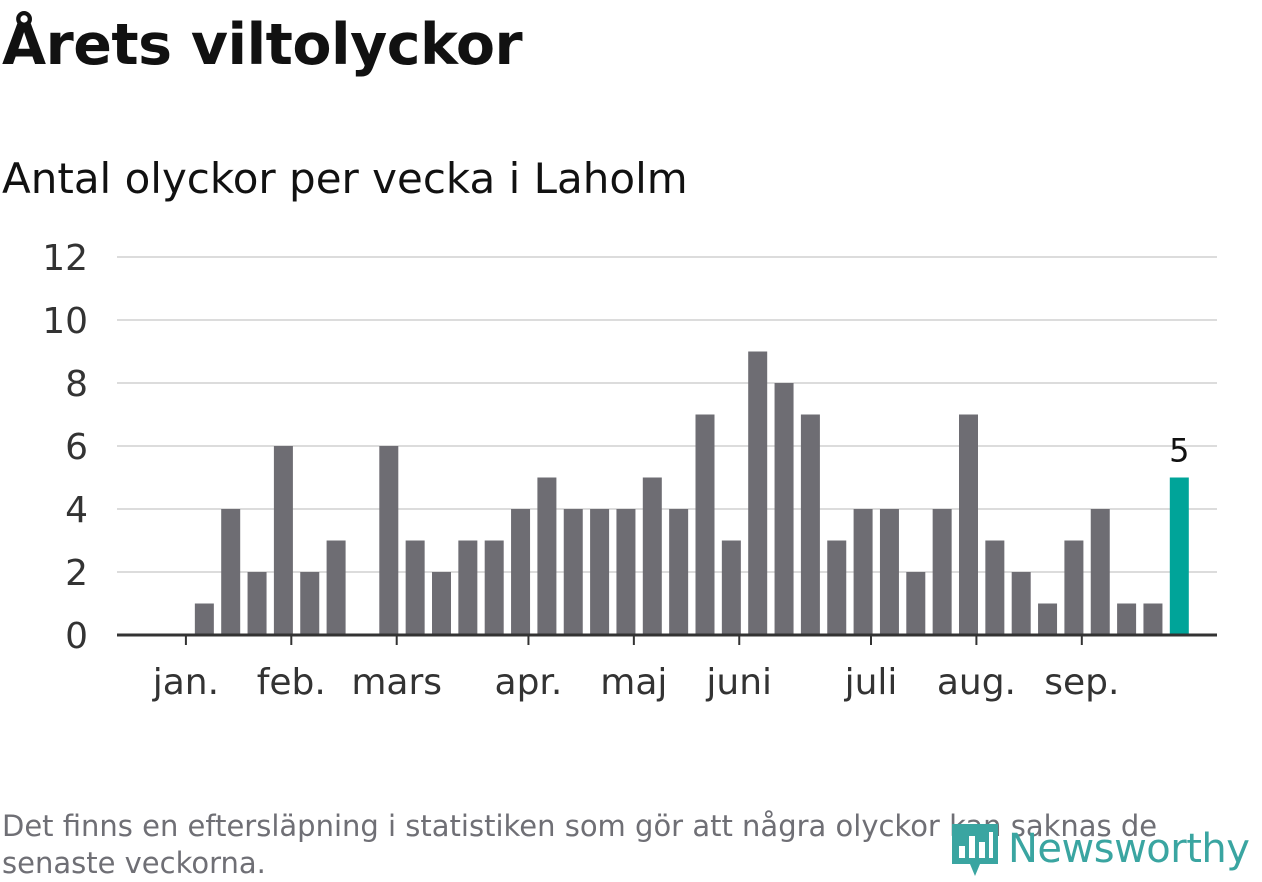  I want to click on x-tick-label: juni, so click(738, 682).